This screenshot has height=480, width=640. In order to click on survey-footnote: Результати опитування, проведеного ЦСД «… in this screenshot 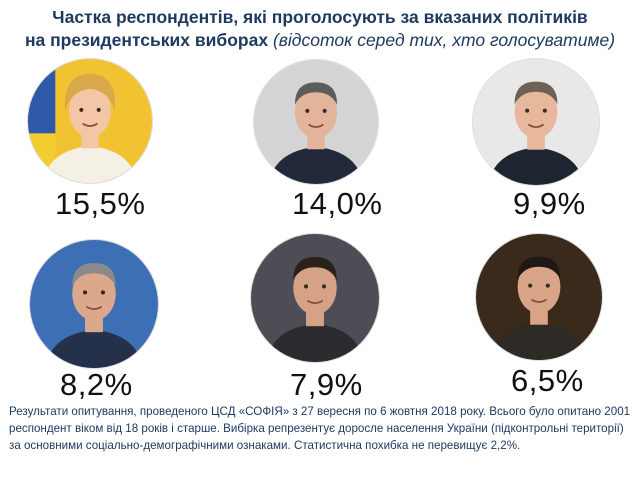, I will do `click(320, 428)`.